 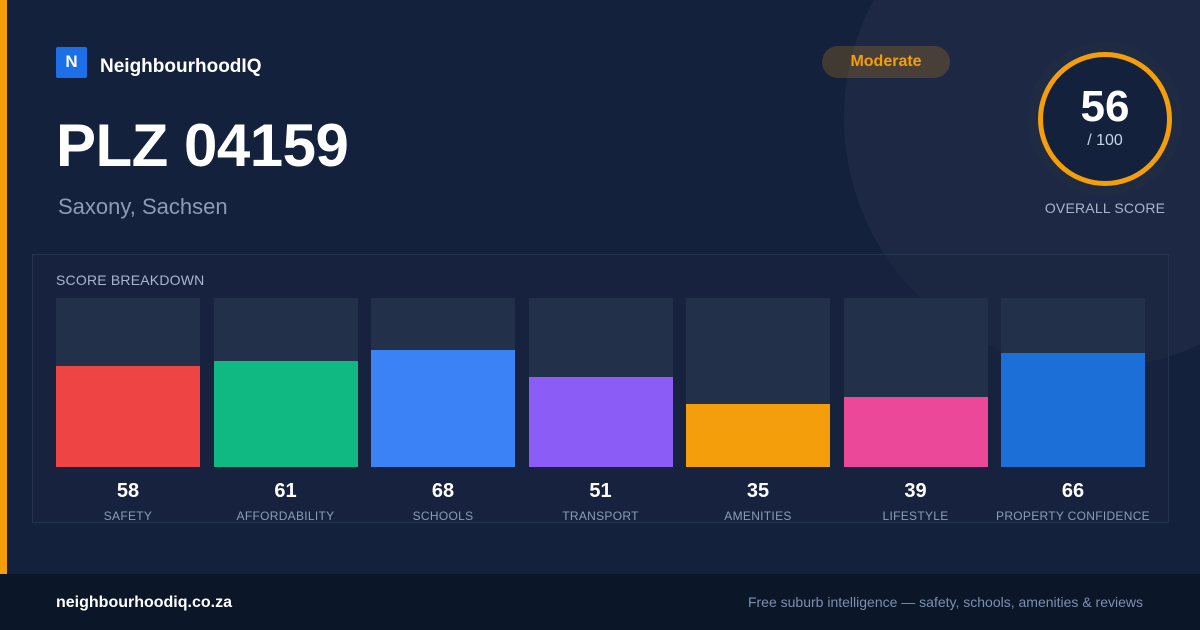 What do you see at coordinates (758, 516) in the screenshot?
I see `bar-label: AMENITIES` at bounding box center [758, 516].